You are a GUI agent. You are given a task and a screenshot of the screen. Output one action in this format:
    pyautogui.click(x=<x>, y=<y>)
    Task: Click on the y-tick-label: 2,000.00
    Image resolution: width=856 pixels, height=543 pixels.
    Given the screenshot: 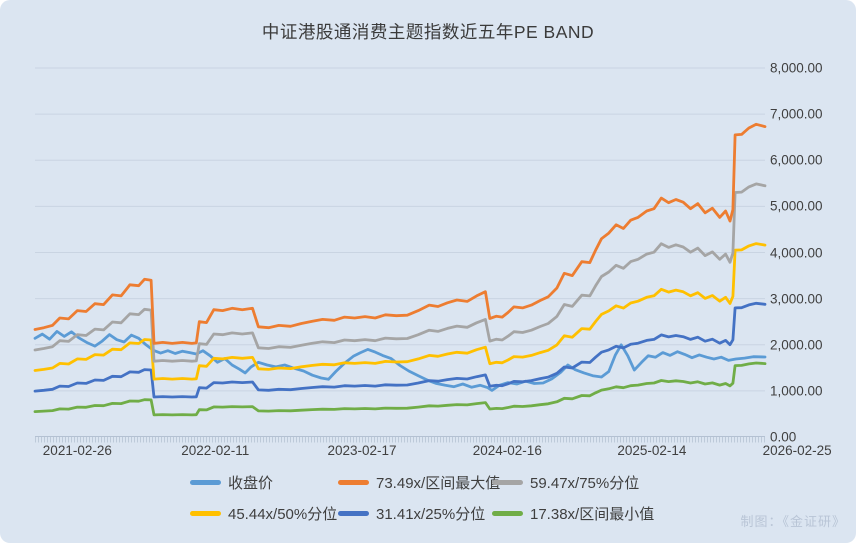 What is the action you would take?
    pyautogui.click(x=796, y=345)
    